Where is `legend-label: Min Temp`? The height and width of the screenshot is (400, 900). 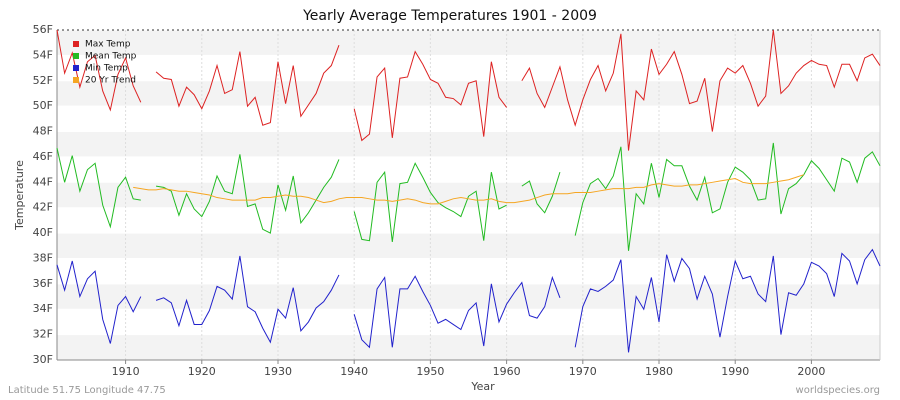 legend-label: Min Temp is located at coordinates (106, 69).